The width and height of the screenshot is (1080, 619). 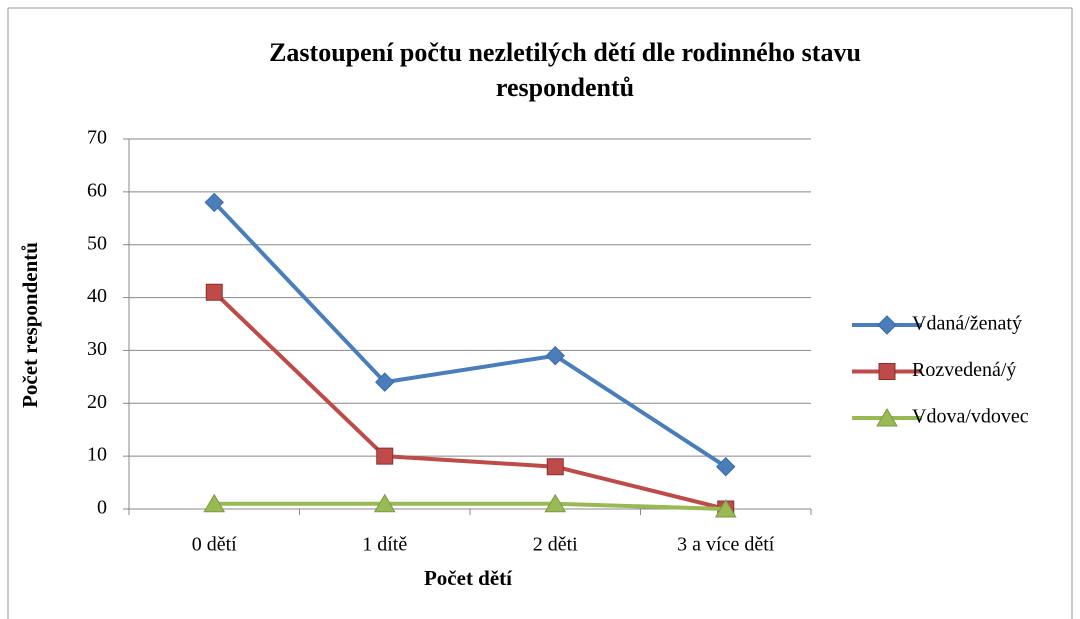 What do you see at coordinates (97, 402) in the screenshot?
I see `y-tick-label: 20` at bounding box center [97, 402].